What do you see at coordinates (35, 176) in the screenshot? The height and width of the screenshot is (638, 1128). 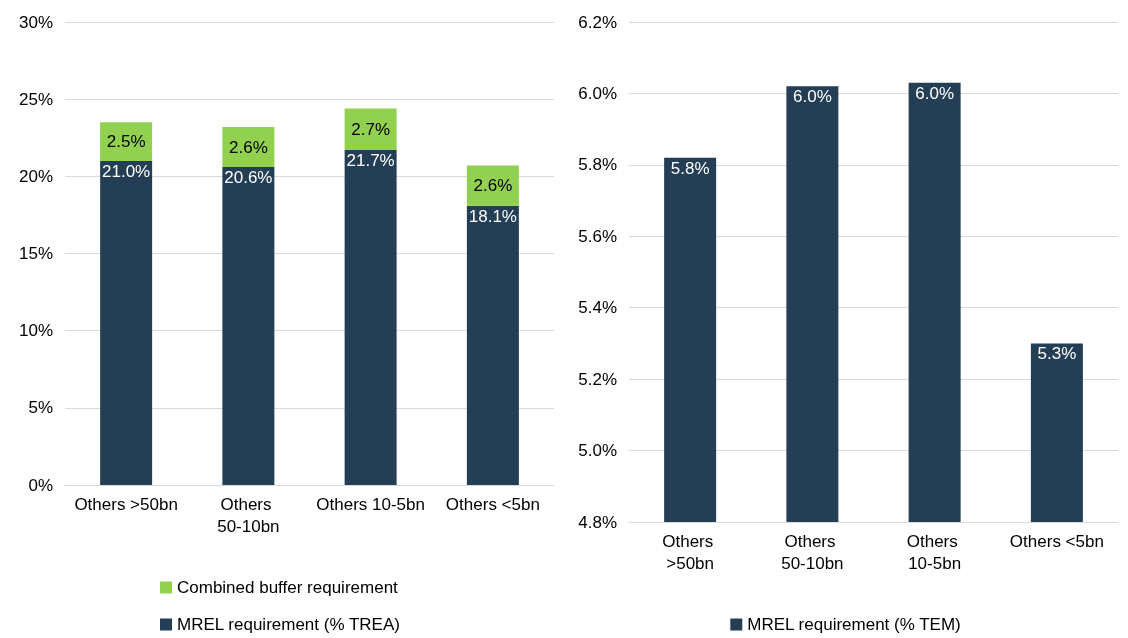 I see `y-tick-label: 20%` at bounding box center [35, 176].